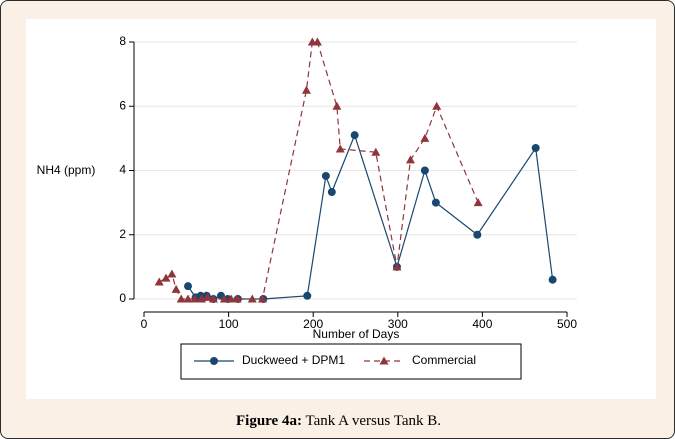 Image resolution: width=675 pixels, height=439 pixels. What do you see at coordinates (482, 324) in the screenshot?
I see `x-tick-label: 400` at bounding box center [482, 324].